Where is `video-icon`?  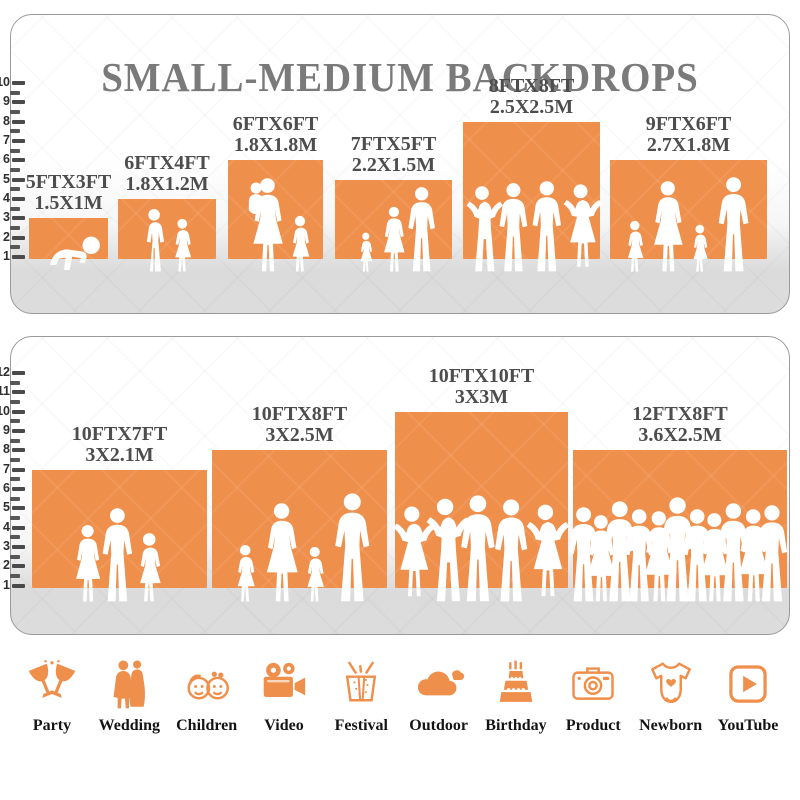
video-icon is located at coordinates (284, 679).